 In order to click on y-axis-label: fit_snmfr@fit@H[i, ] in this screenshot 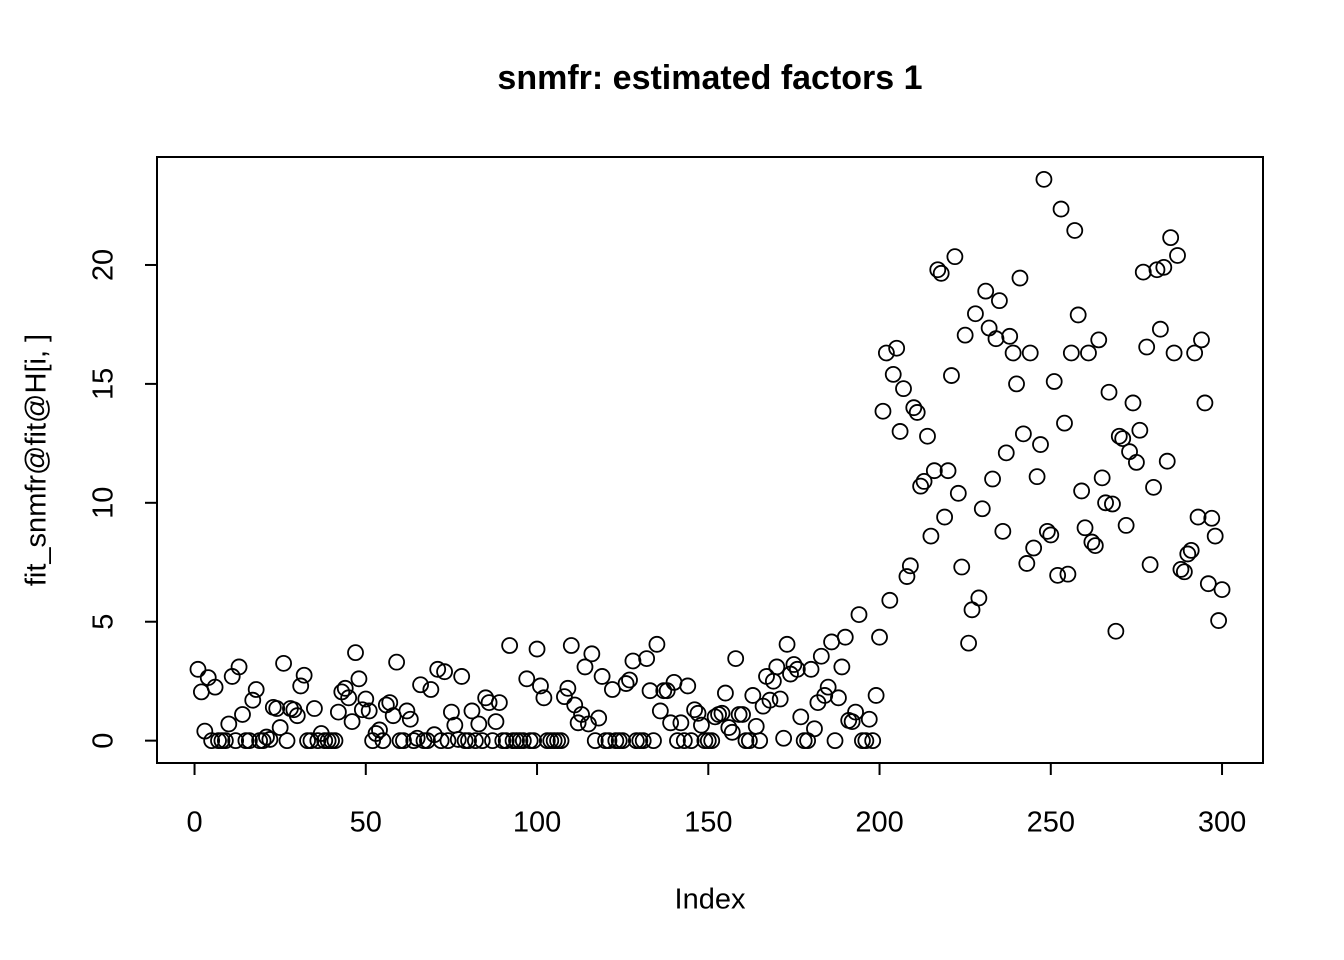, I will do `click(37, 460)`.